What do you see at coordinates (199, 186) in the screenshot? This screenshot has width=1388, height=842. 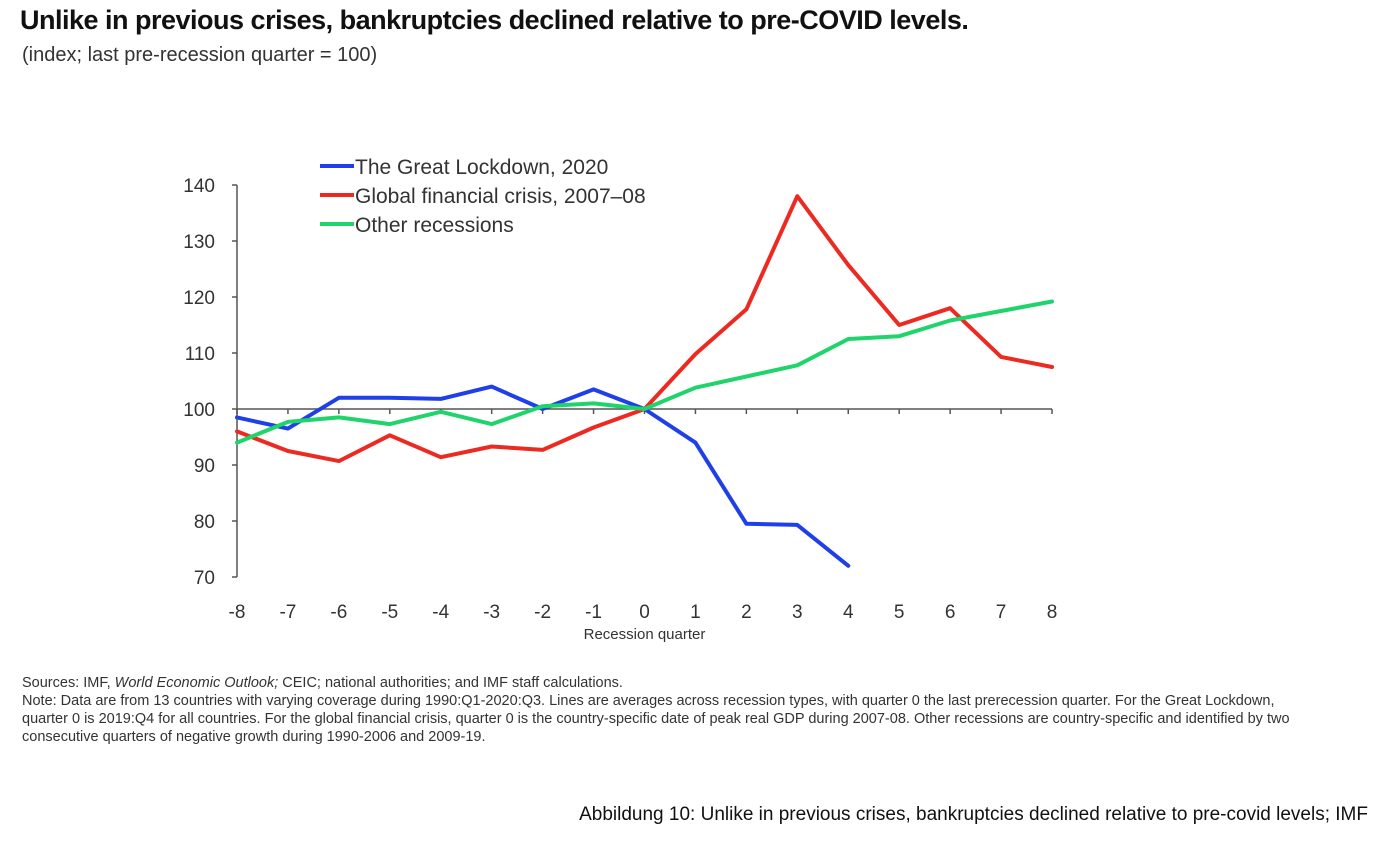 I see `y-tick-label: 140` at bounding box center [199, 186].